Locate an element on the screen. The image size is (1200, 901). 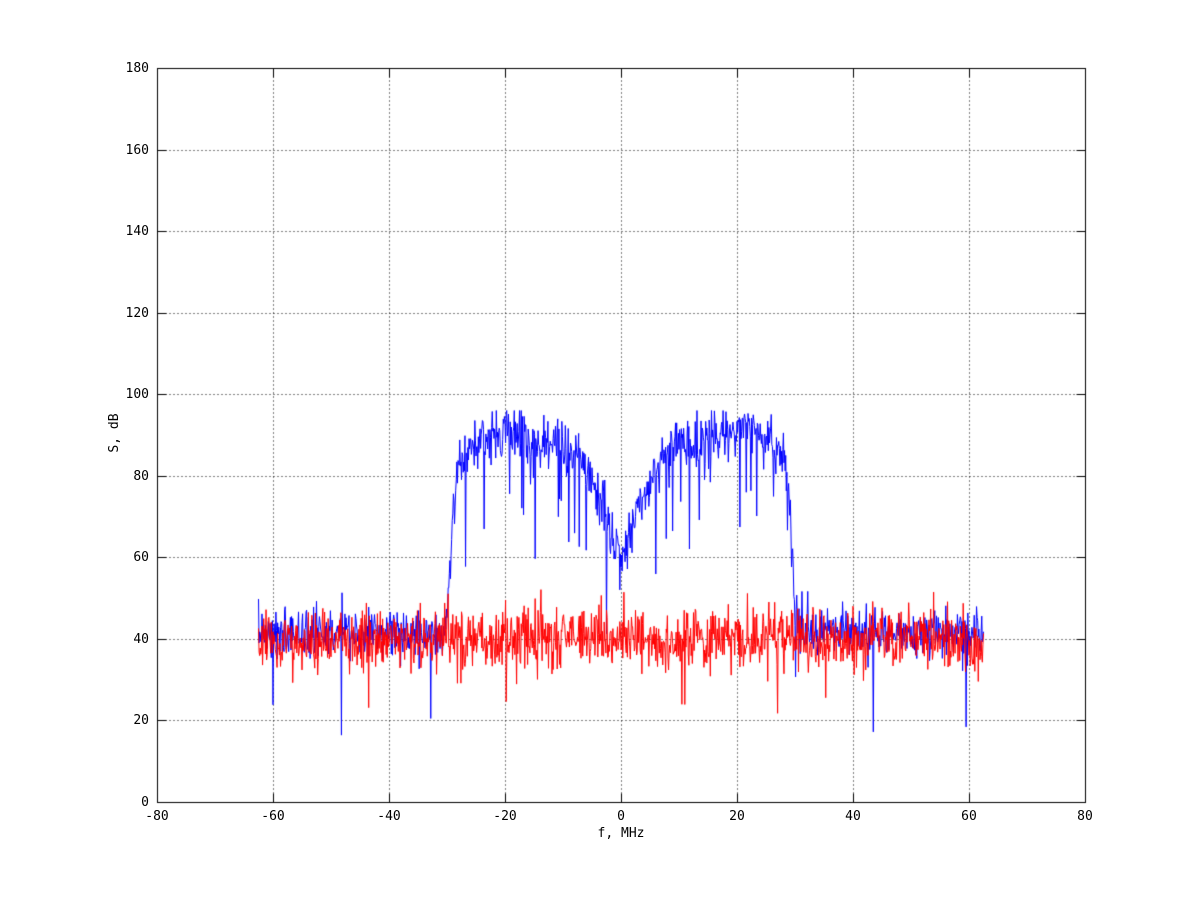
x-tick-label: 80 is located at coordinates (1085, 816).